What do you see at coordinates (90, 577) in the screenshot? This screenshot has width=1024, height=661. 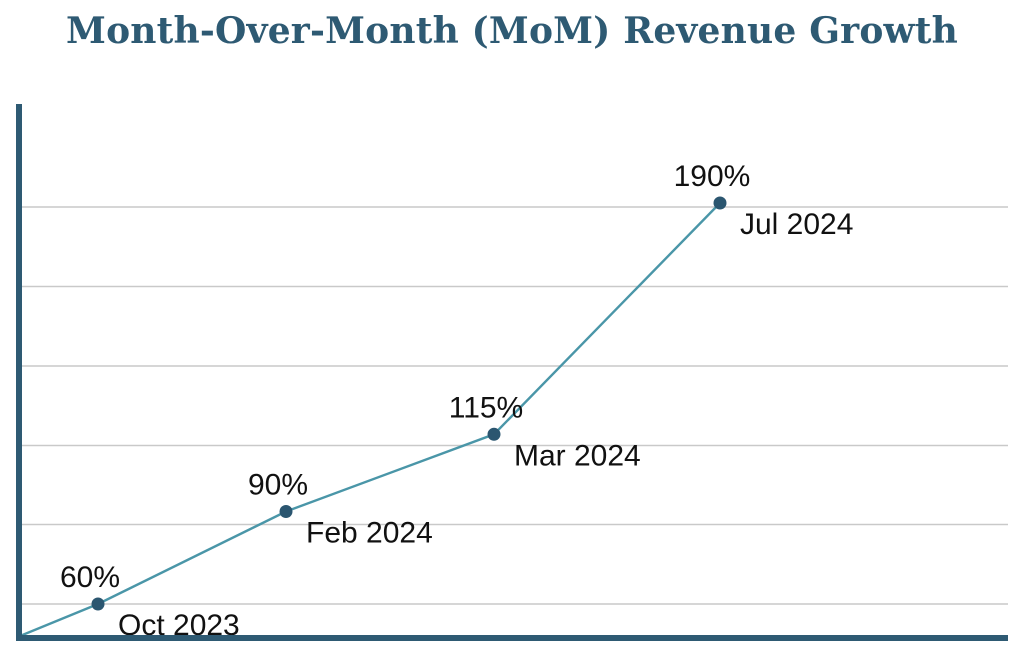 I see `value-label: 60%` at bounding box center [90, 577].